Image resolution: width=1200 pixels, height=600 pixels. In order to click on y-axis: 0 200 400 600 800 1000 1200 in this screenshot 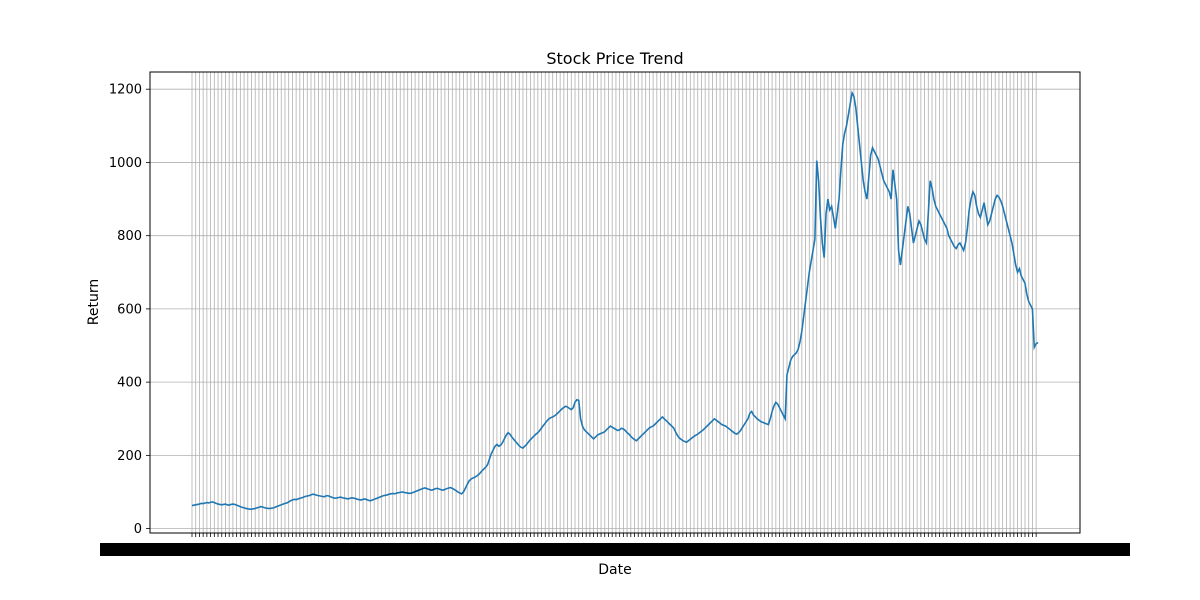, I will do `click(129, 310)`.